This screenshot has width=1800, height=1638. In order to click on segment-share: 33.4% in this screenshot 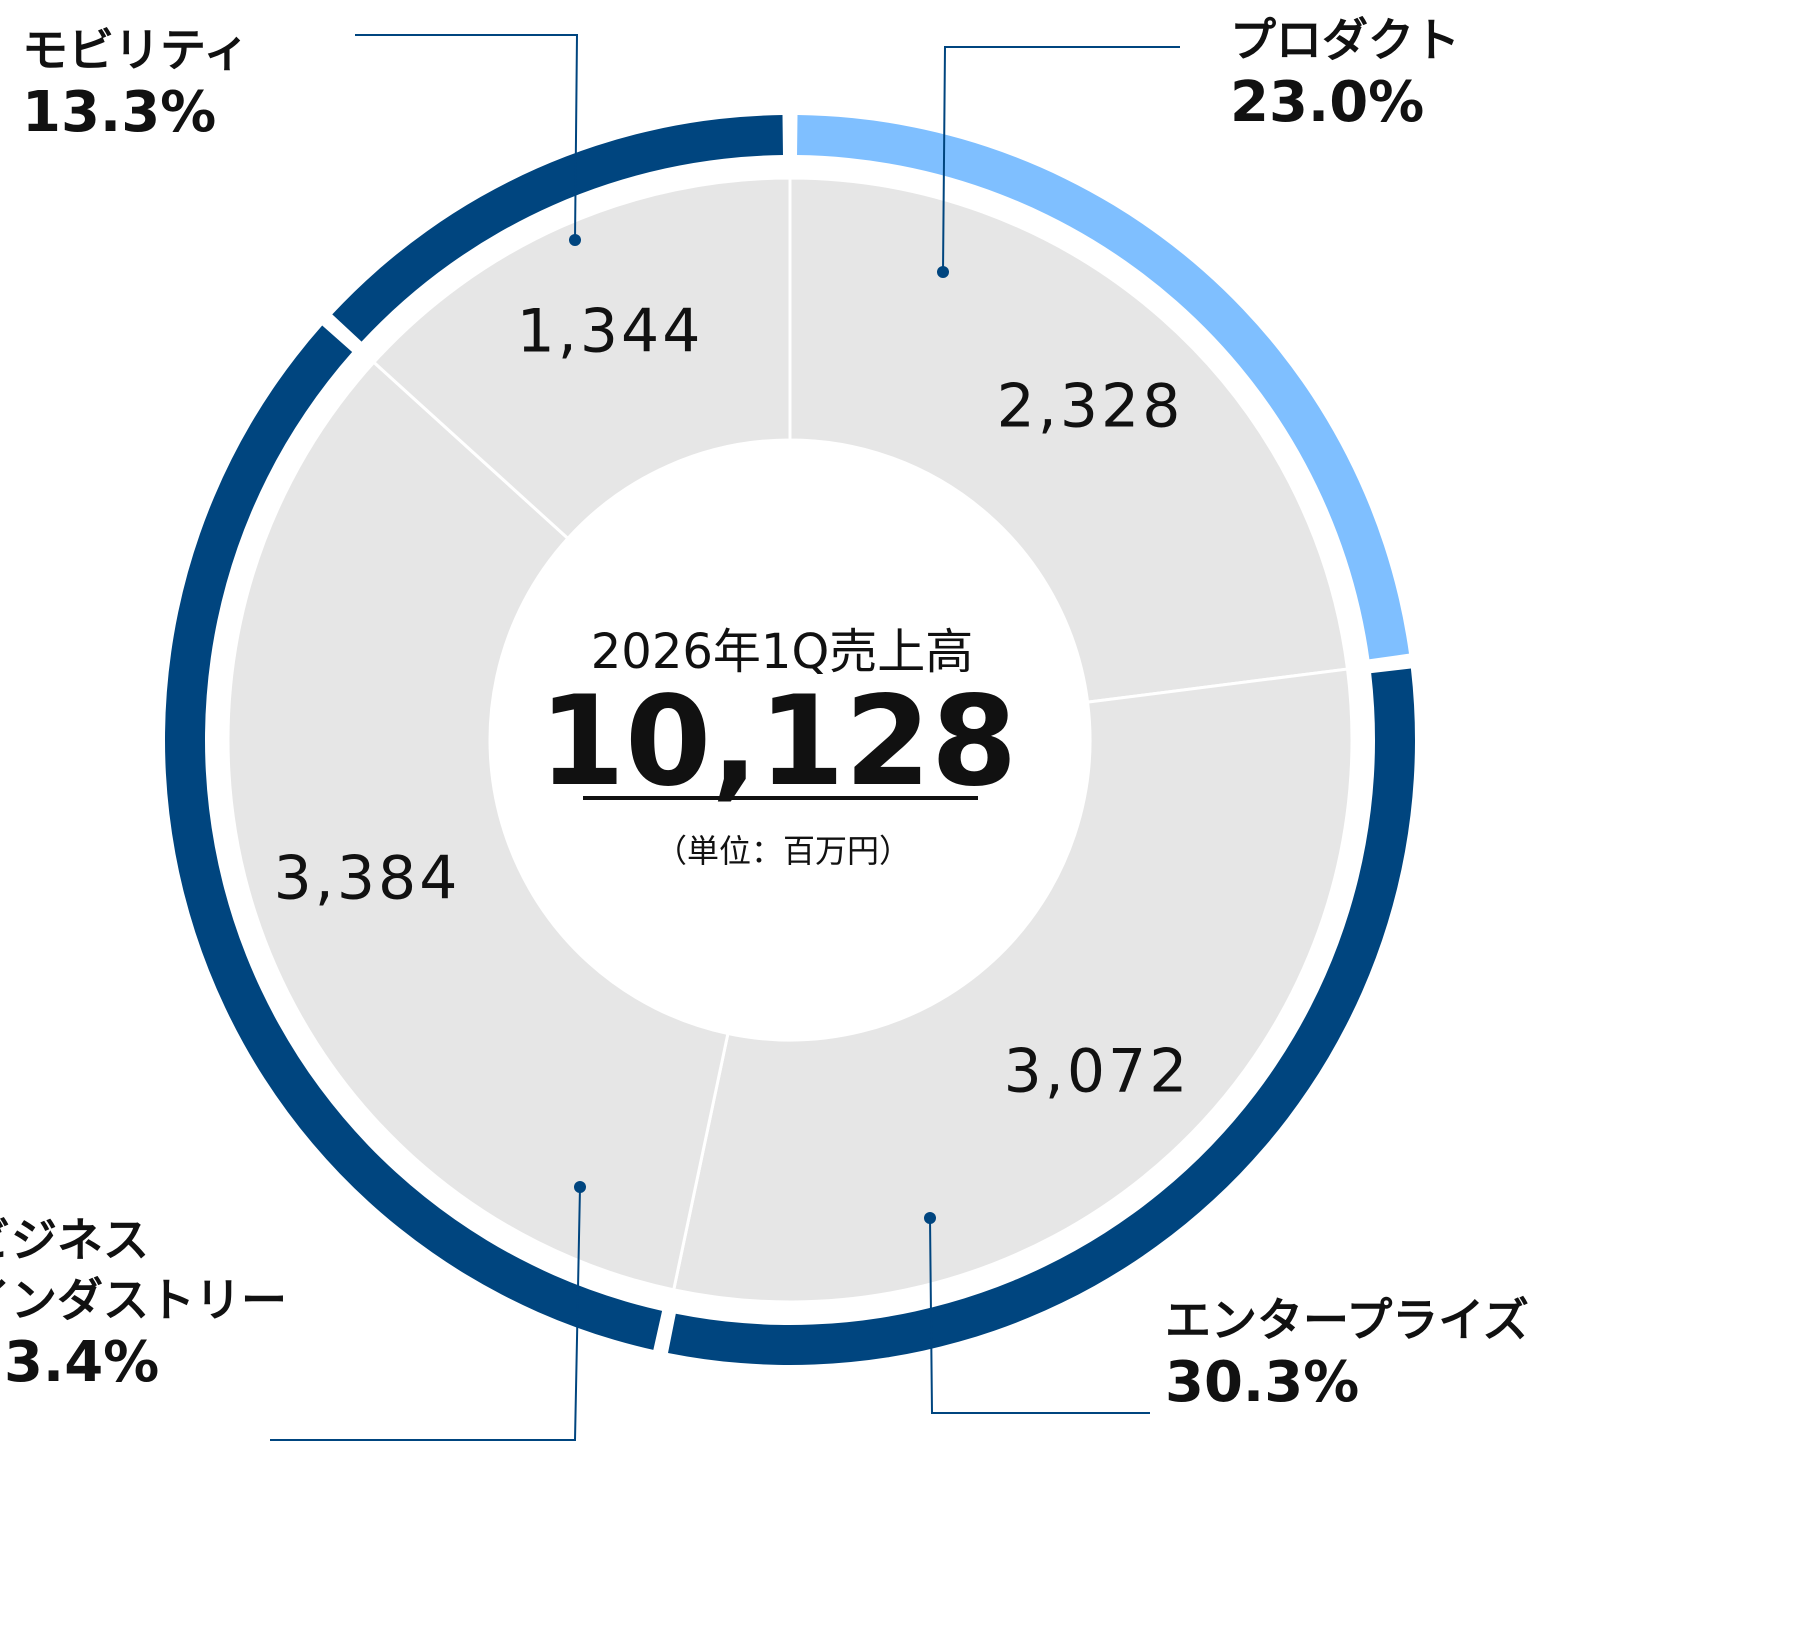, I will do `click(80, 1362)`.